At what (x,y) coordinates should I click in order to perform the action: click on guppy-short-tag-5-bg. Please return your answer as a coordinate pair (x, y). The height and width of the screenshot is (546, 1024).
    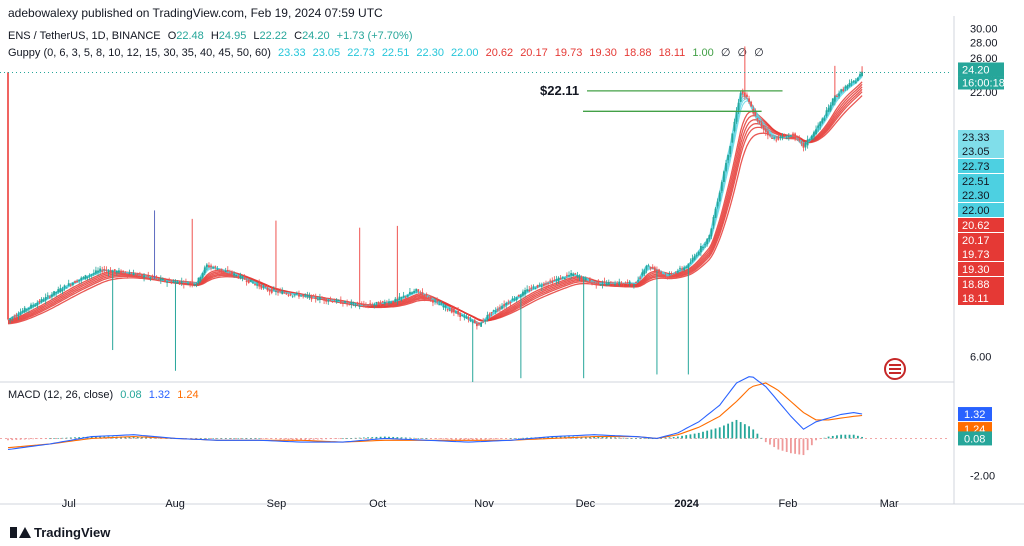
    Looking at the image, I should click on (981, 210).